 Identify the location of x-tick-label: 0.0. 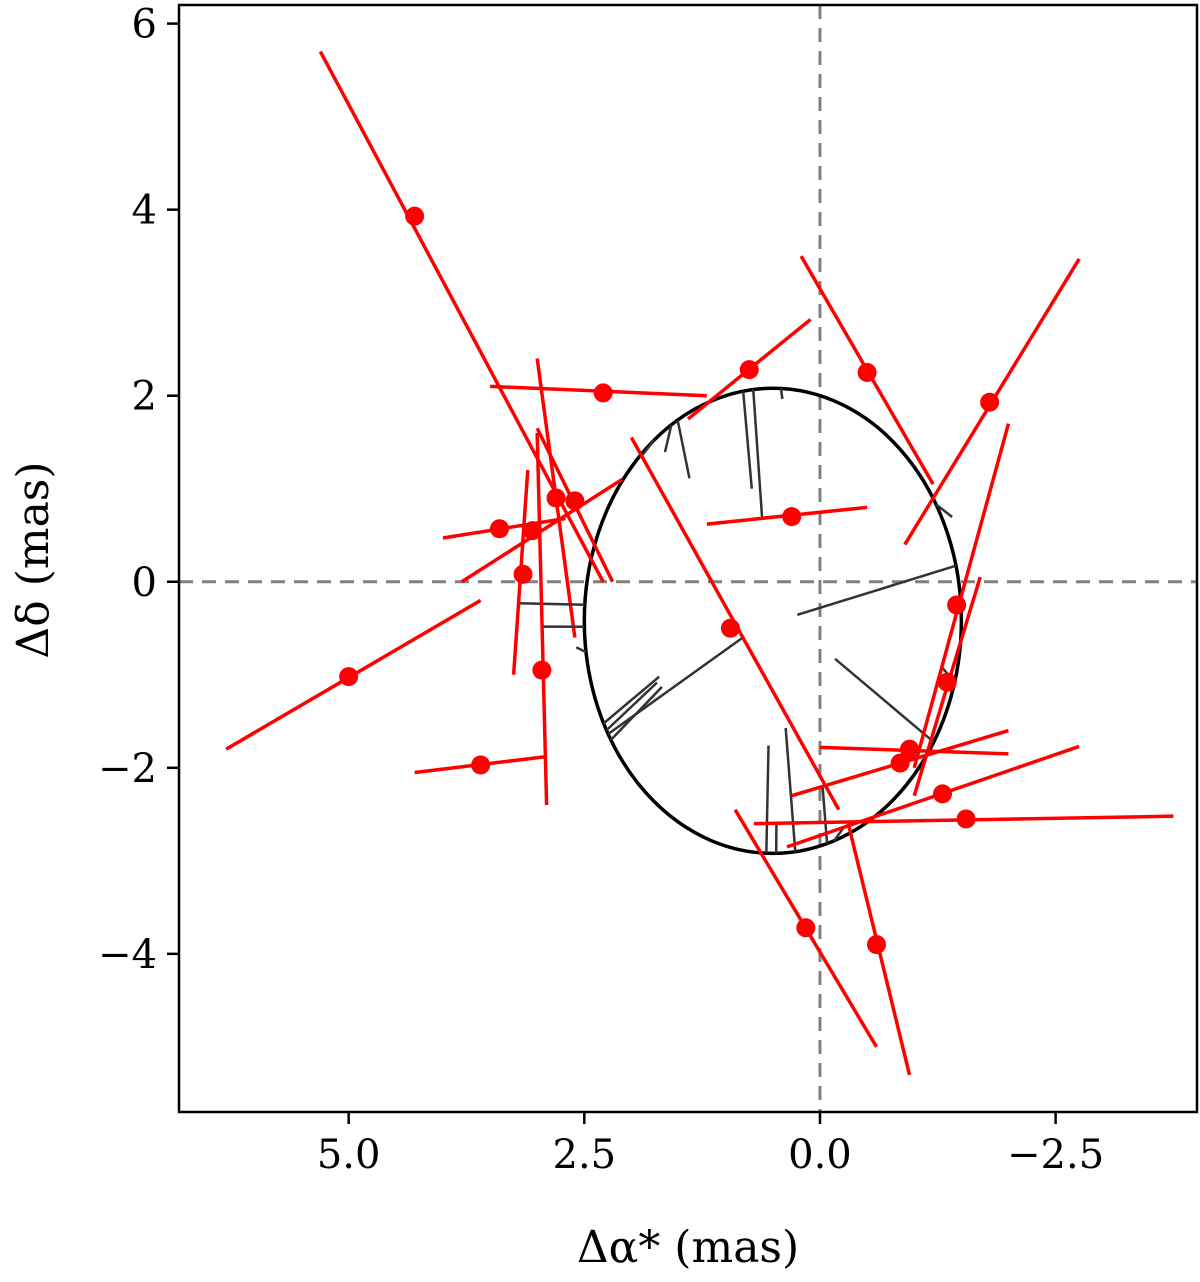
(820, 1155).